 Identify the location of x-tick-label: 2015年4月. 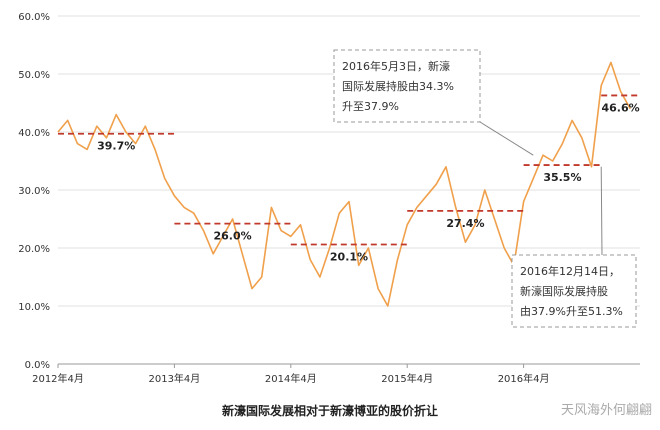
(407, 378).